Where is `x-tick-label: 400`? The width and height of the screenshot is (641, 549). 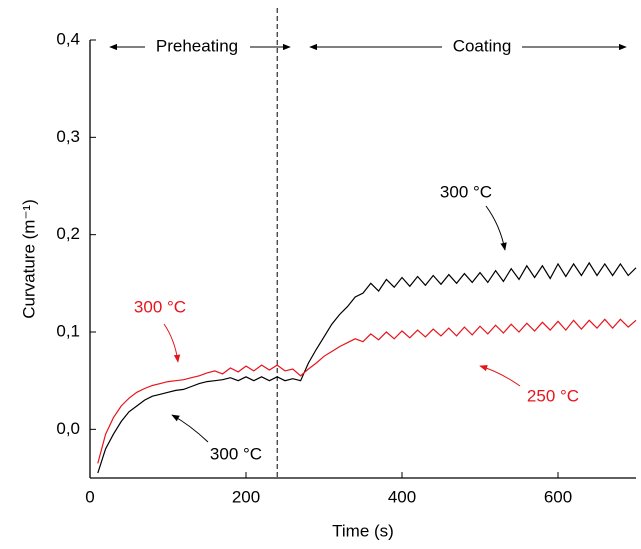
x-tick-label: 400 is located at coordinates (402, 496).